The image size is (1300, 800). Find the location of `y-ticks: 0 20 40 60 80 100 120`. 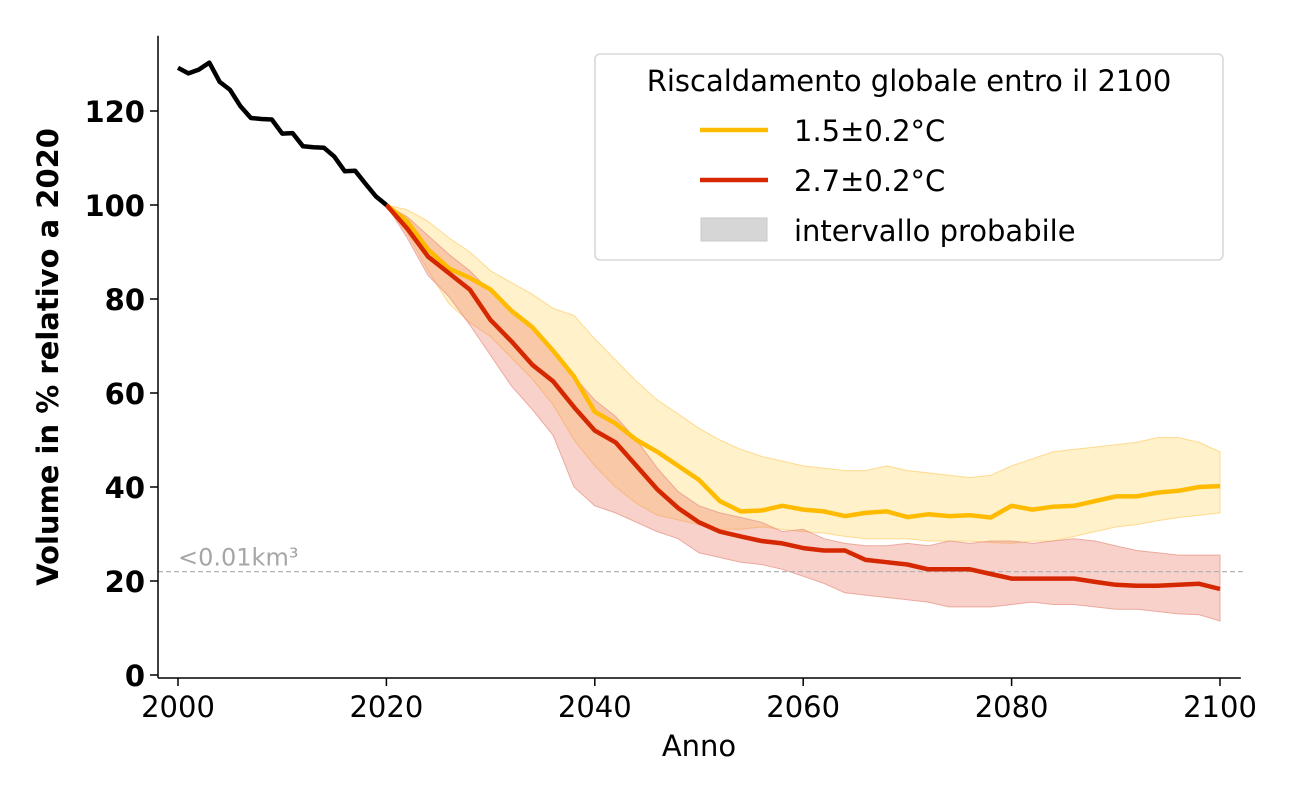

y-ticks: 0 20 40 60 80 100 120 is located at coordinates (121, 394).